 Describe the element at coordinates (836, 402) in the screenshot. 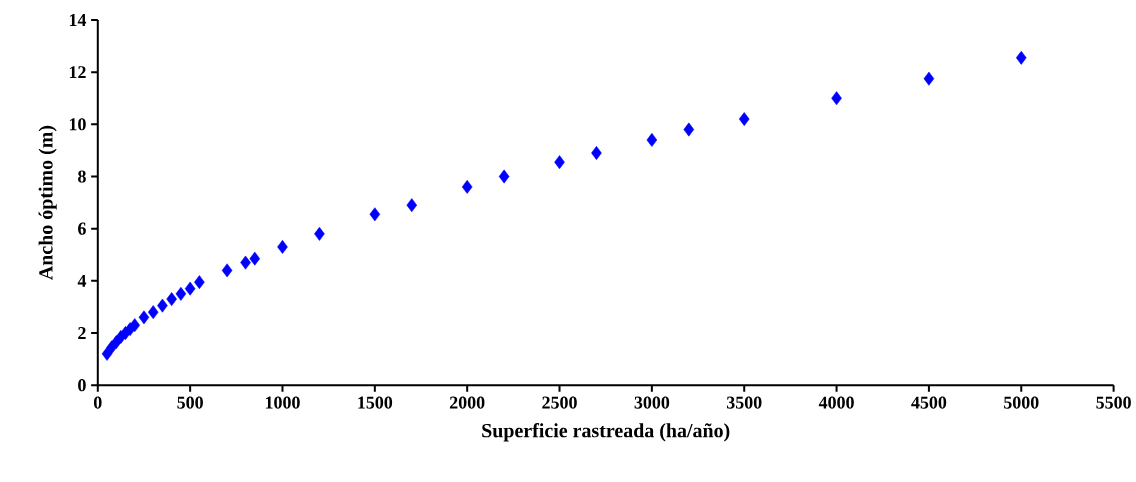

I see `x-tick-label: 4000` at that location.